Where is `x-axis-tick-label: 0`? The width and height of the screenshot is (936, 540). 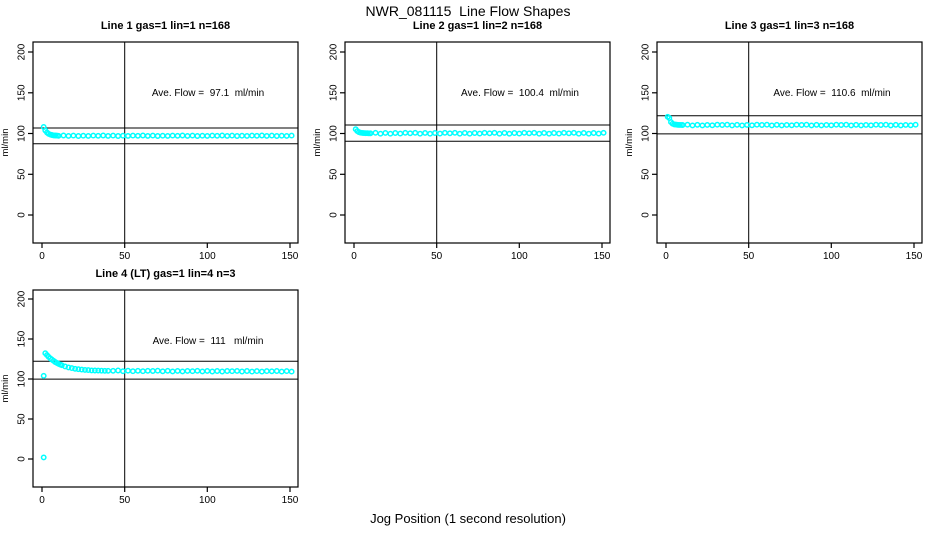
x-axis-tick-label: 0 is located at coordinates (666, 256).